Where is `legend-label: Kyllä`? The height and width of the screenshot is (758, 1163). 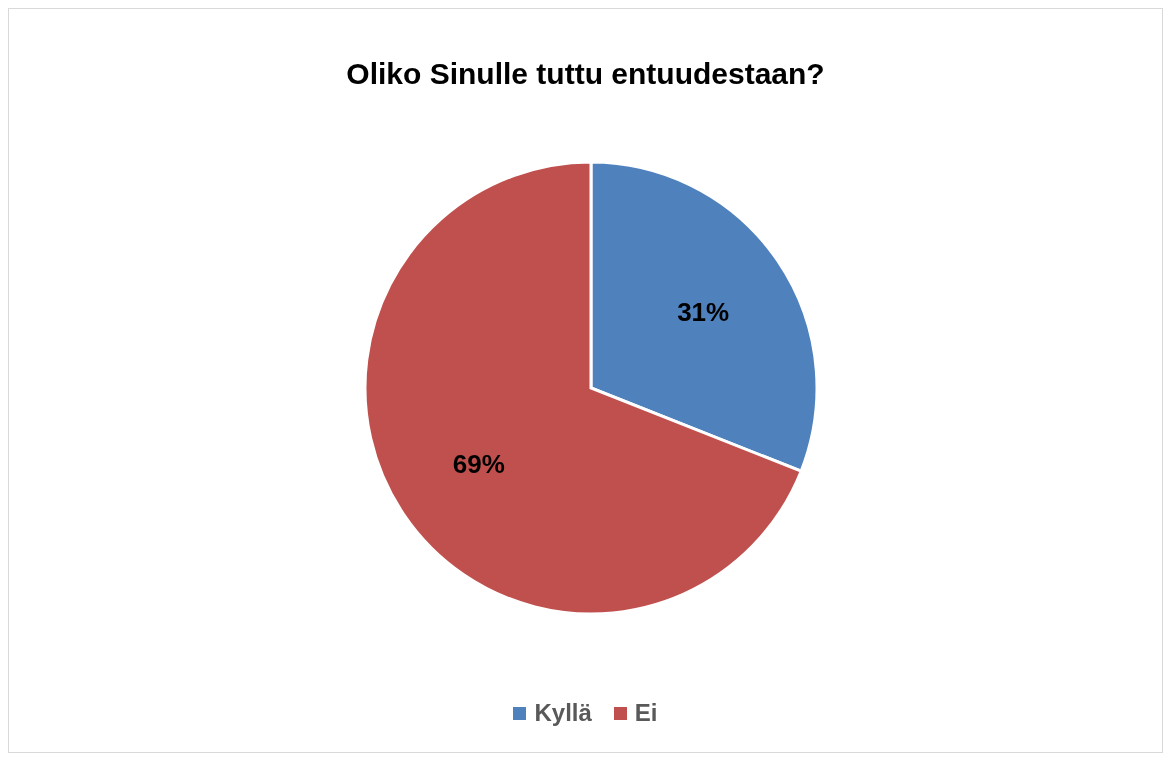 legend-label: Kyllä is located at coordinates (563, 713).